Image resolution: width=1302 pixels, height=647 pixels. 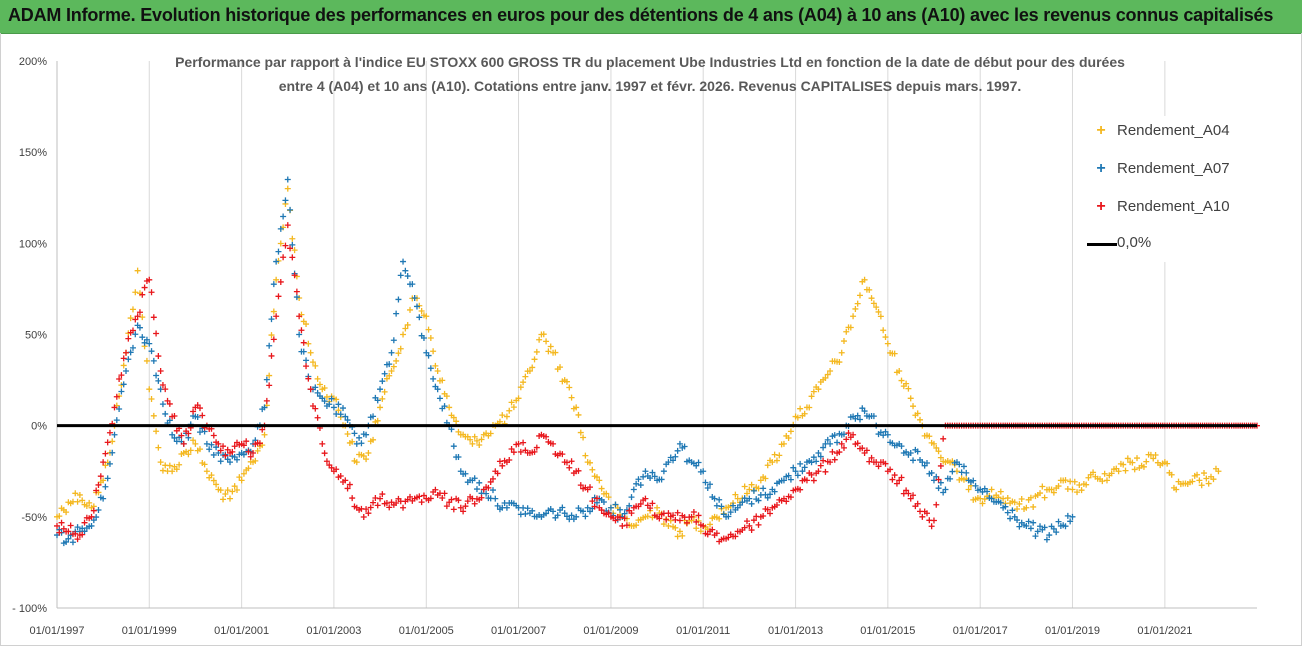 I want to click on legend-label-a10: Rendement_A10, so click(x=1173, y=206).